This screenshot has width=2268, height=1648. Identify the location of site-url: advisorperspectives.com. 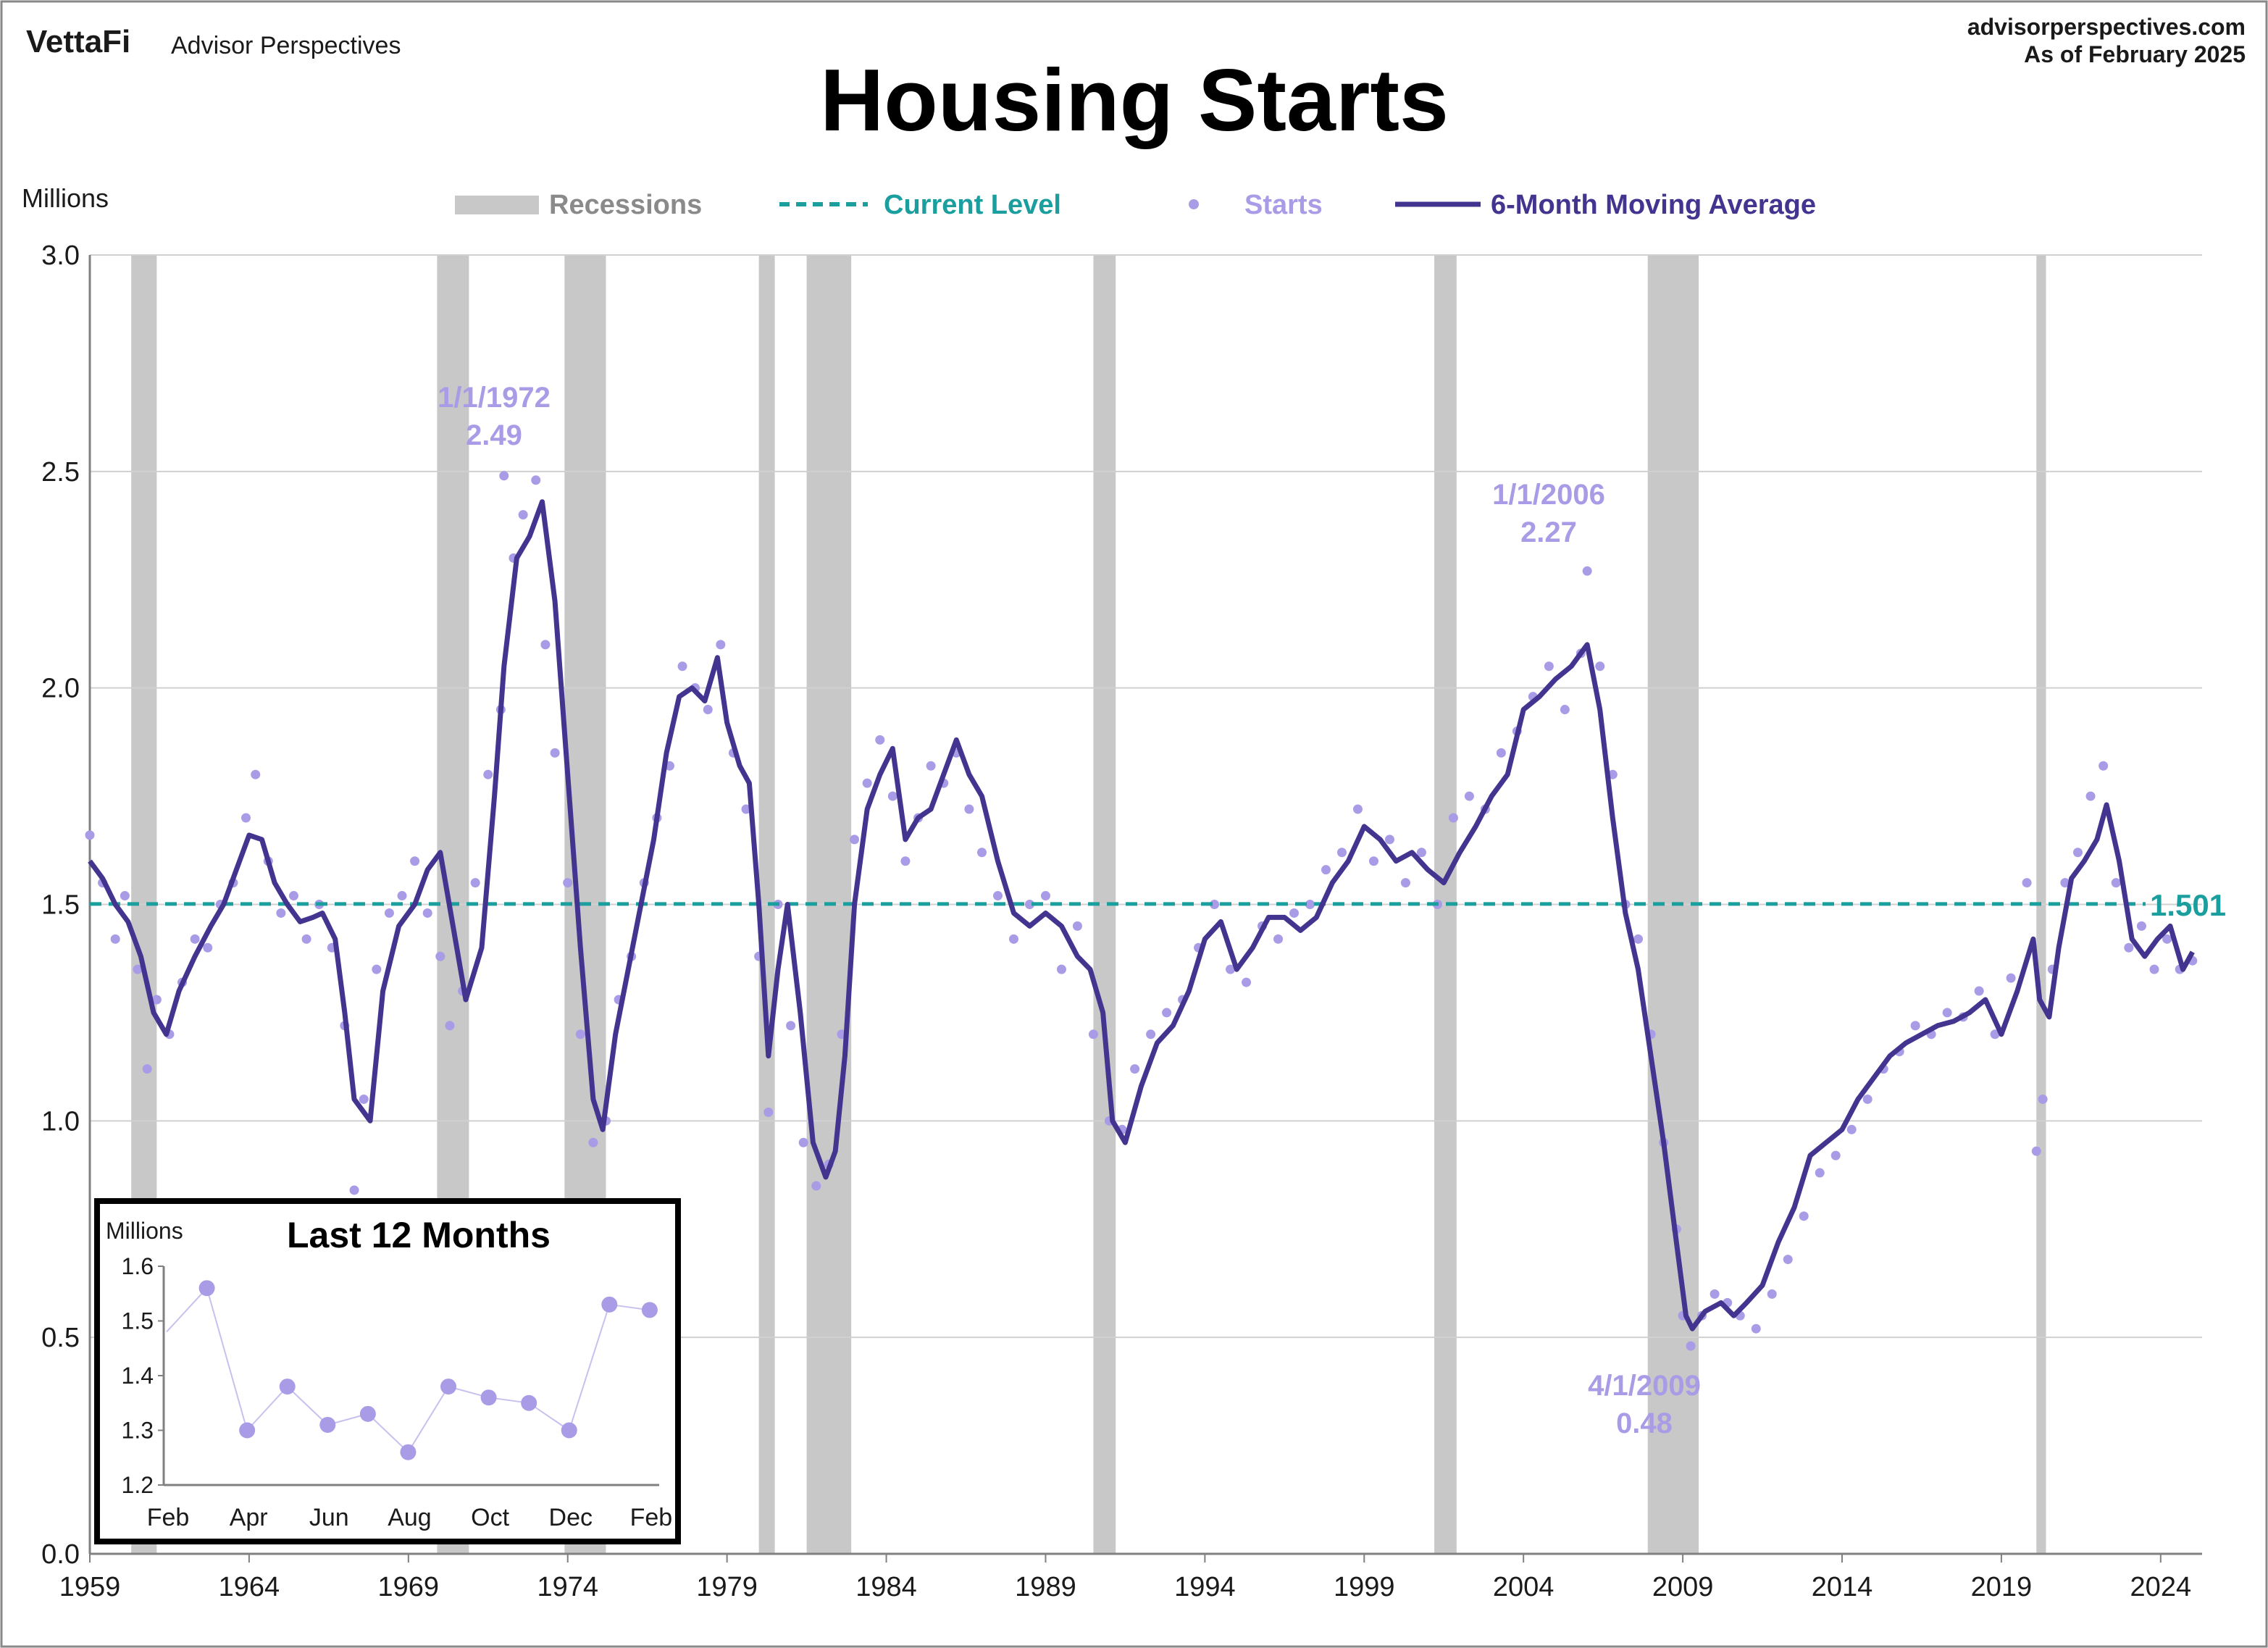
(2106, 27).